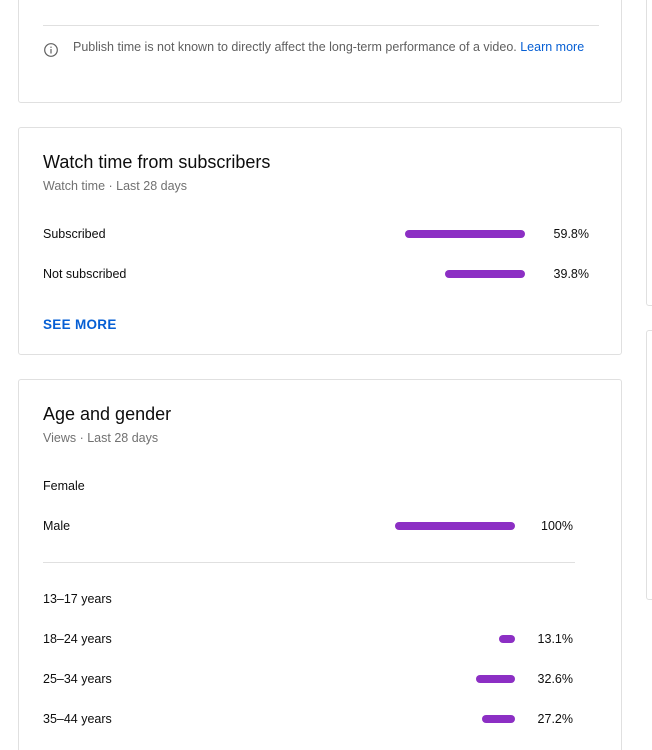 The image size is (652, 750). What do you see at coordinates (77, 719) in the screenshot?
I see `row-label-age-35-44: 35–44 years` at bounding box center [77, 719].